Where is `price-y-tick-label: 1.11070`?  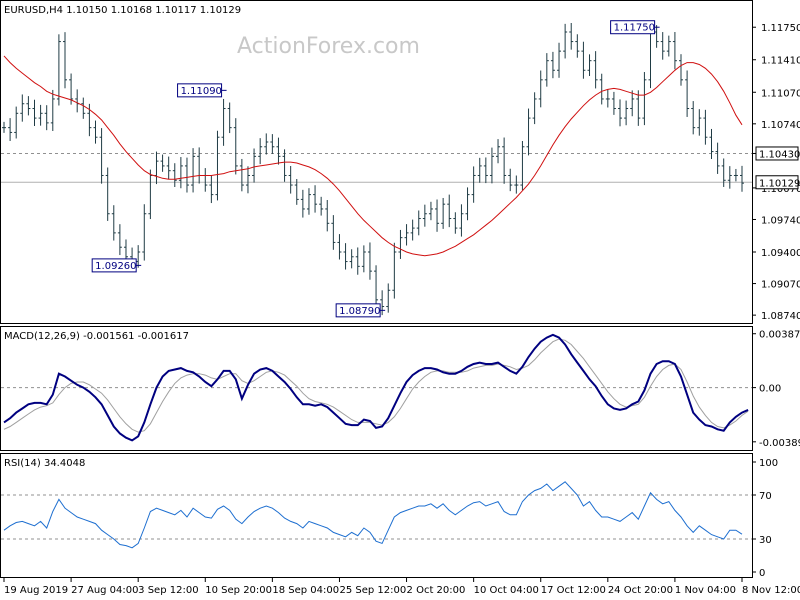 price-y-tick-label: 1.11070 is located at coordinates (780, 93).